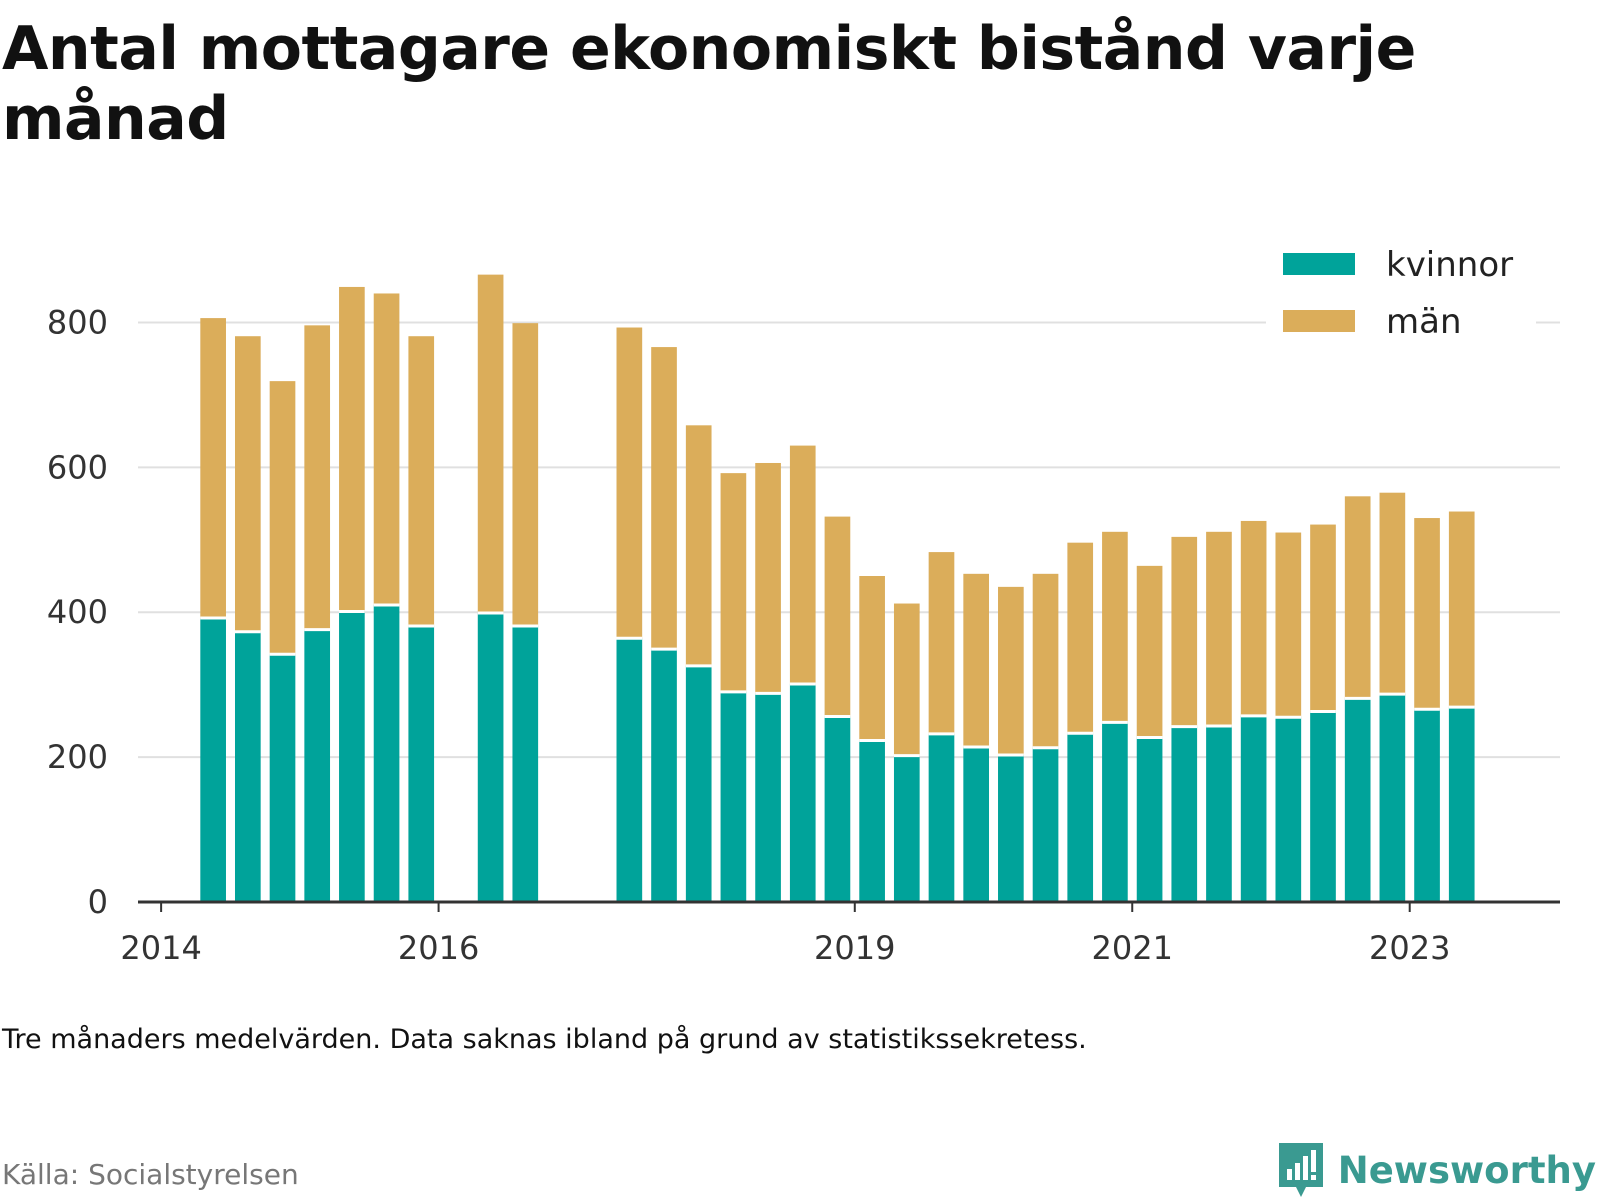 The image size is (1600, 1200). What do you see at coordinates (160, 948) in the screenshot?
I see `x-tick-label: 2014` at bounding box center [160, 948].